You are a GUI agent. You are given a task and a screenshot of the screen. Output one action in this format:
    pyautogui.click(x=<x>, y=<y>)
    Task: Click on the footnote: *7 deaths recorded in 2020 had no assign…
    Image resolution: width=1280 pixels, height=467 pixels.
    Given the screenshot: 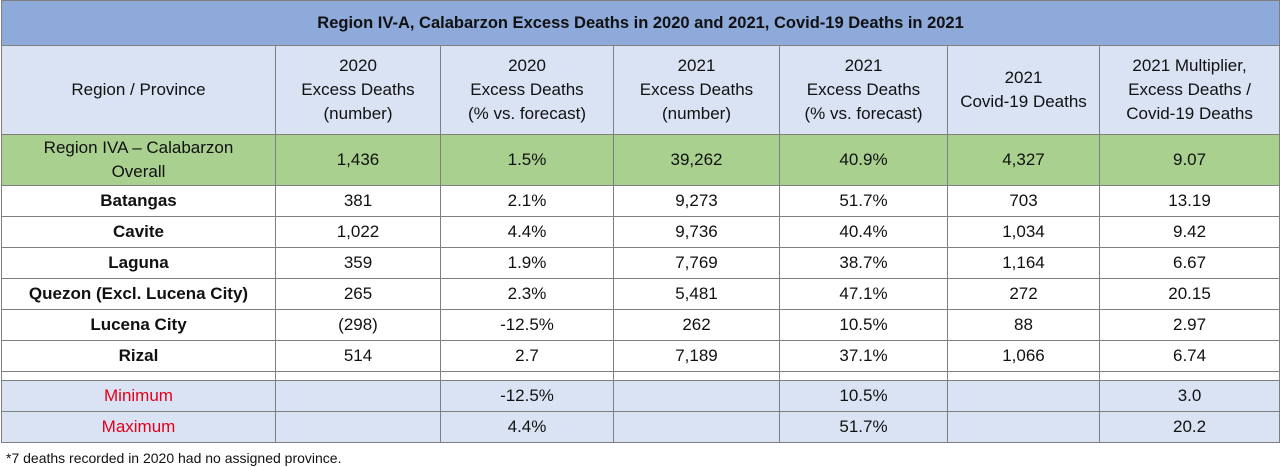 What is the action you would take?
    pyautogui.click(x=174, y=458)
    